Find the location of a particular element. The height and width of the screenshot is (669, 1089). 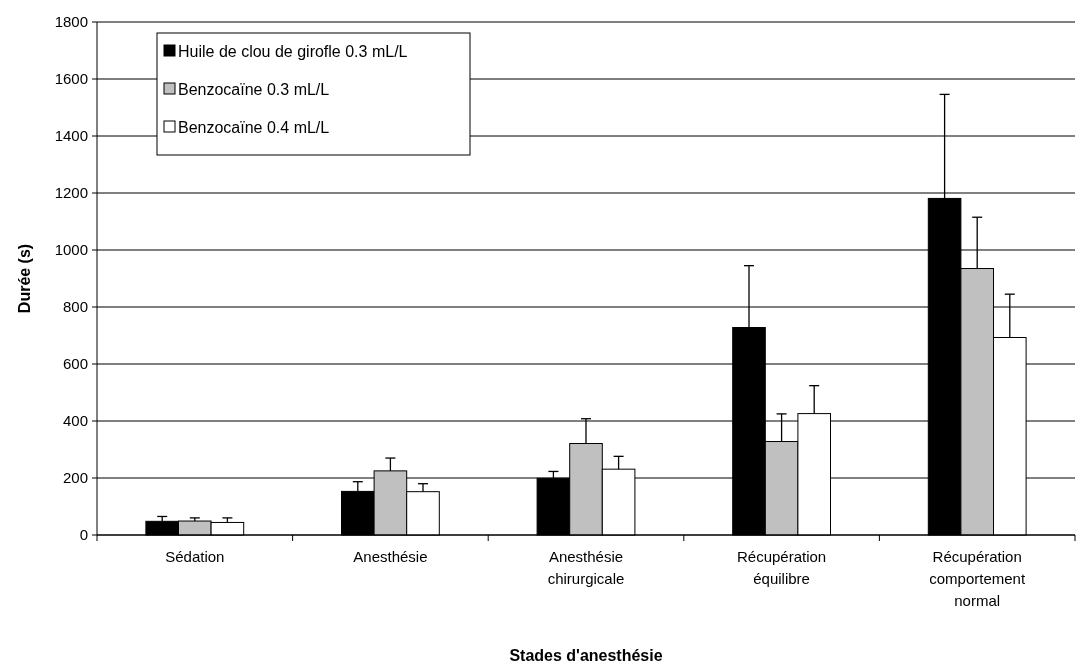

y-tick-label: 1800 is located at coordinates (71, 22).